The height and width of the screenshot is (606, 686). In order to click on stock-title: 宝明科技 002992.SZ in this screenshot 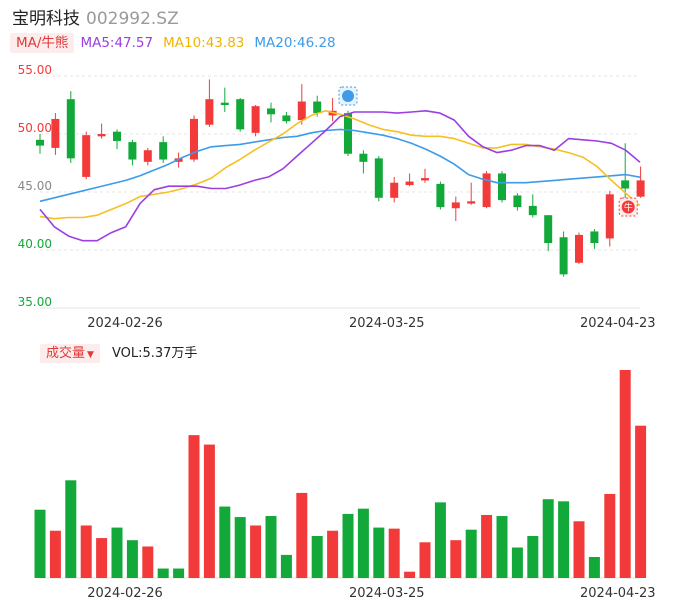, I will do `click(95, 16)`.